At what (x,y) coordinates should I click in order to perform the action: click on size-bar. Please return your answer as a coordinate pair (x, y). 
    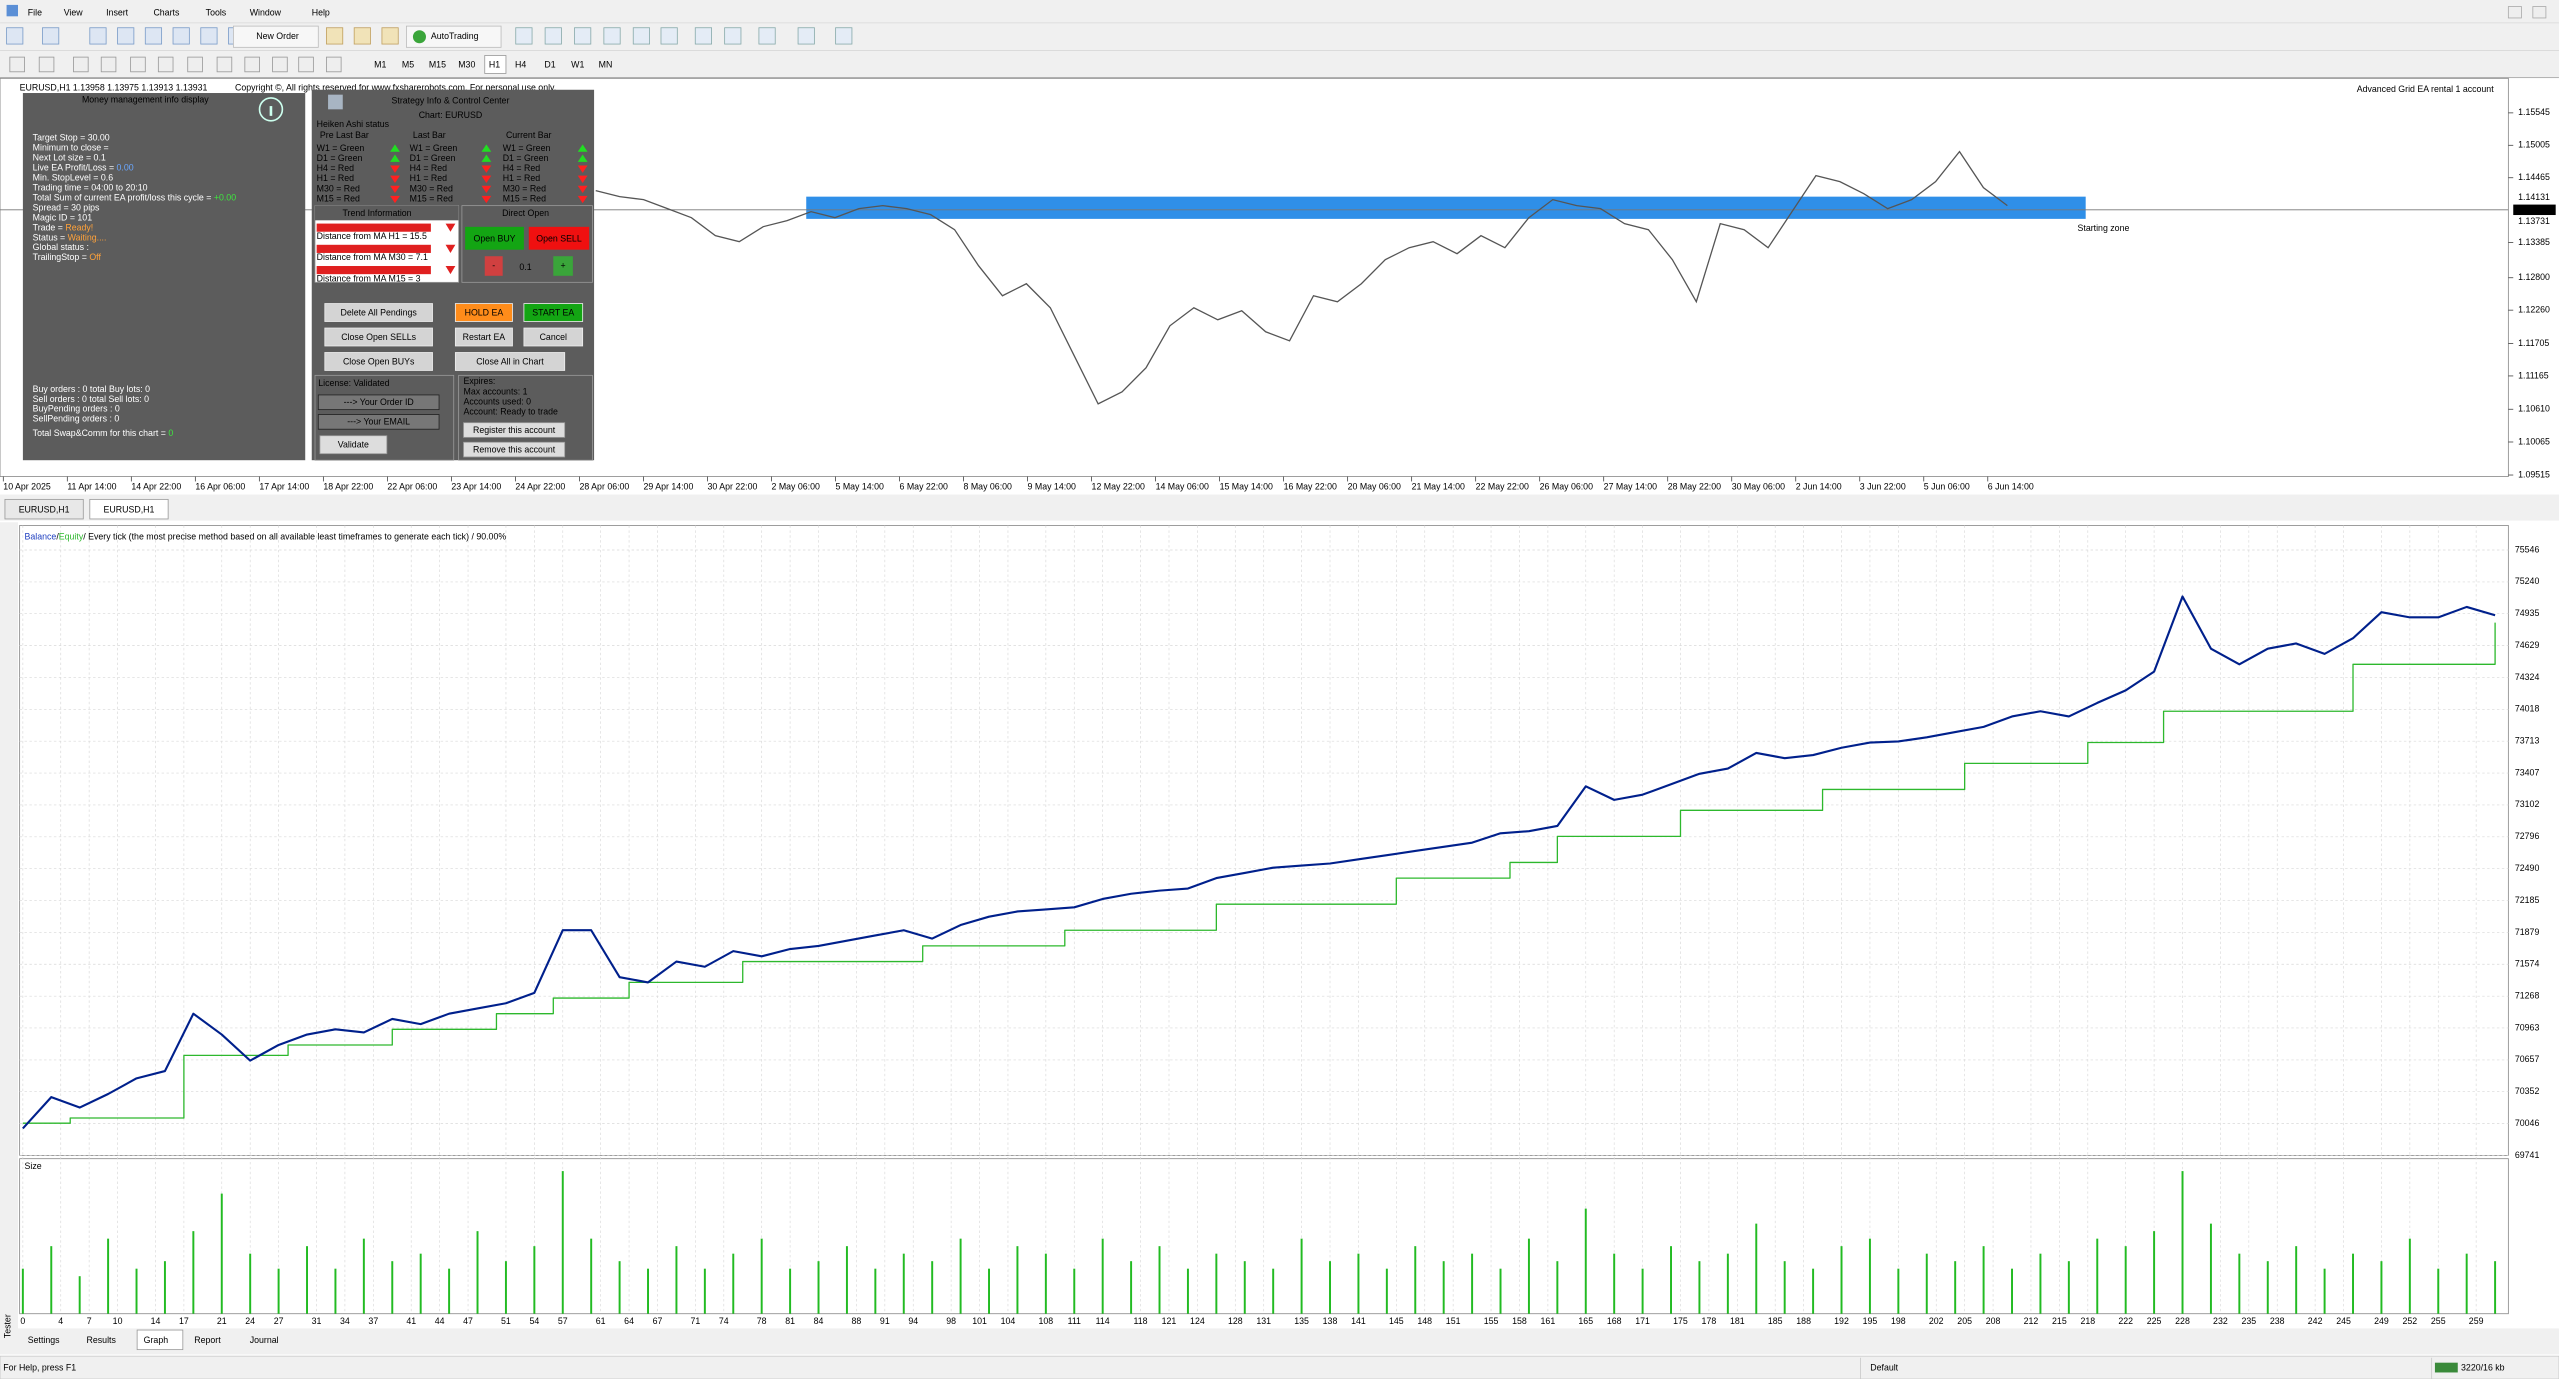
    Looking at the image, I should click on (534, 1280).